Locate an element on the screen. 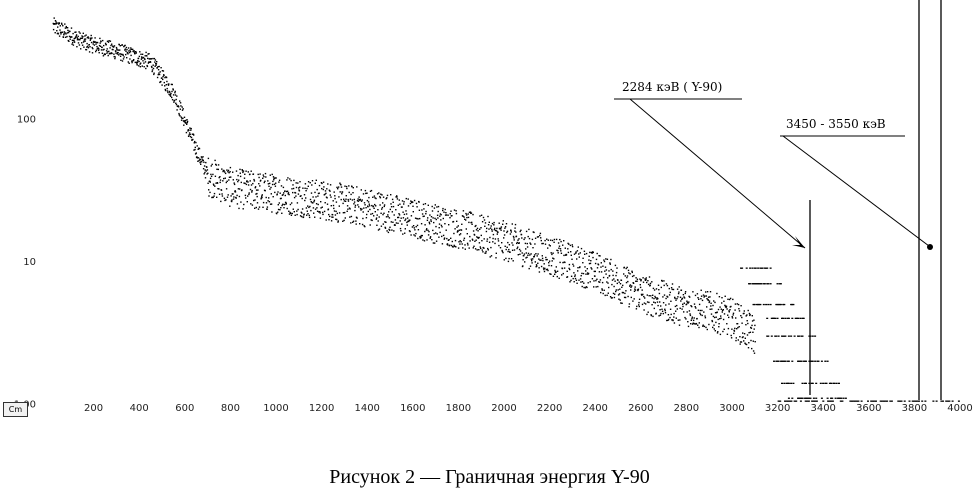 The width and height of the screenshot is (979, 495). data-point-1945 is located at coordinates (674, 313).